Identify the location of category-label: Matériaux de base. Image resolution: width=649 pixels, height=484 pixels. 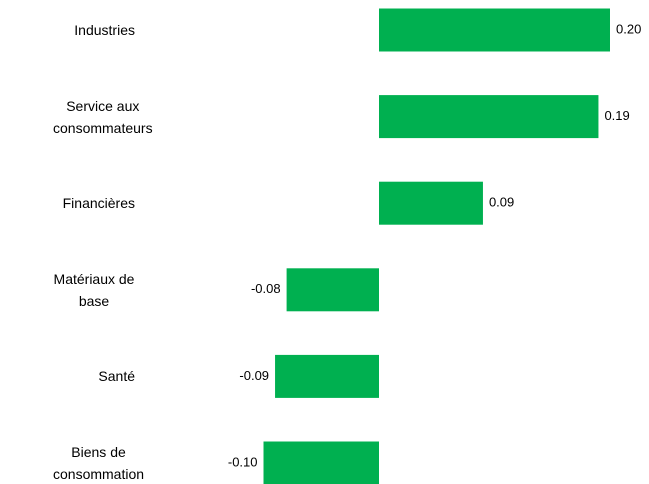
(94, 290).